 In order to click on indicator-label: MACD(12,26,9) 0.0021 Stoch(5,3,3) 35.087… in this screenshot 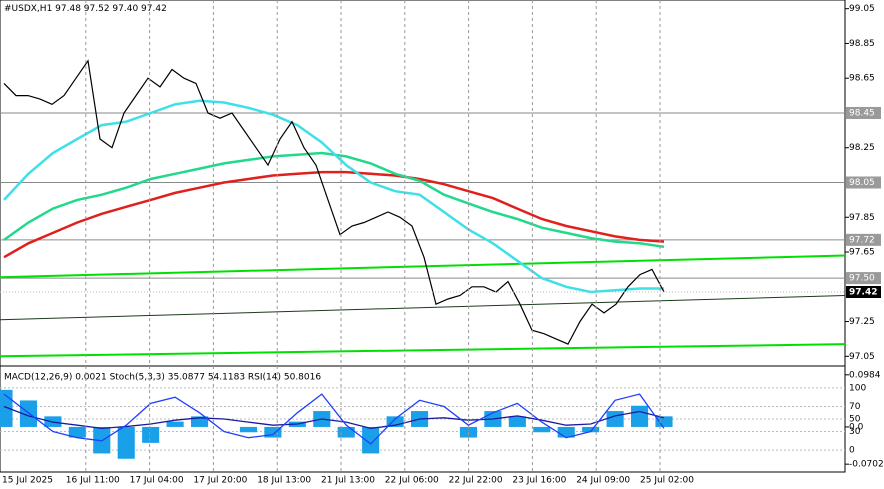, I will do `click(162, 378)`.